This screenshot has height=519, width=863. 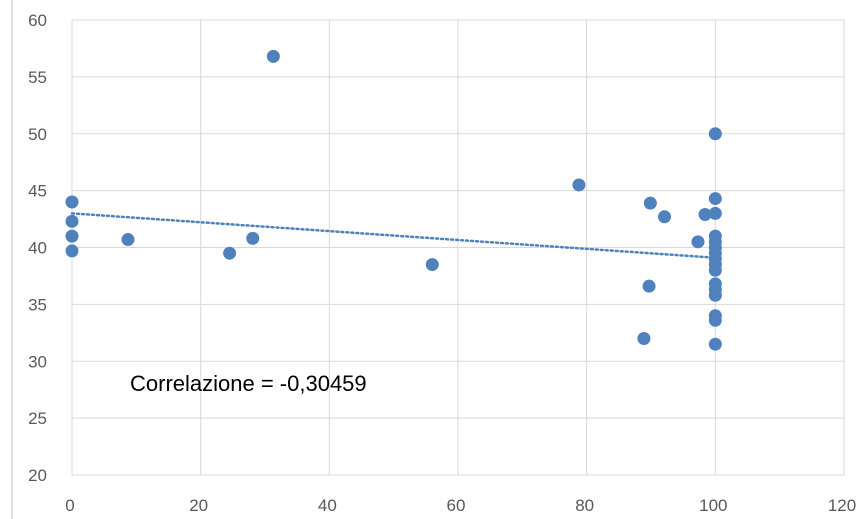 I want to click on y-tick-label: 40, so click(x=37, y=248).